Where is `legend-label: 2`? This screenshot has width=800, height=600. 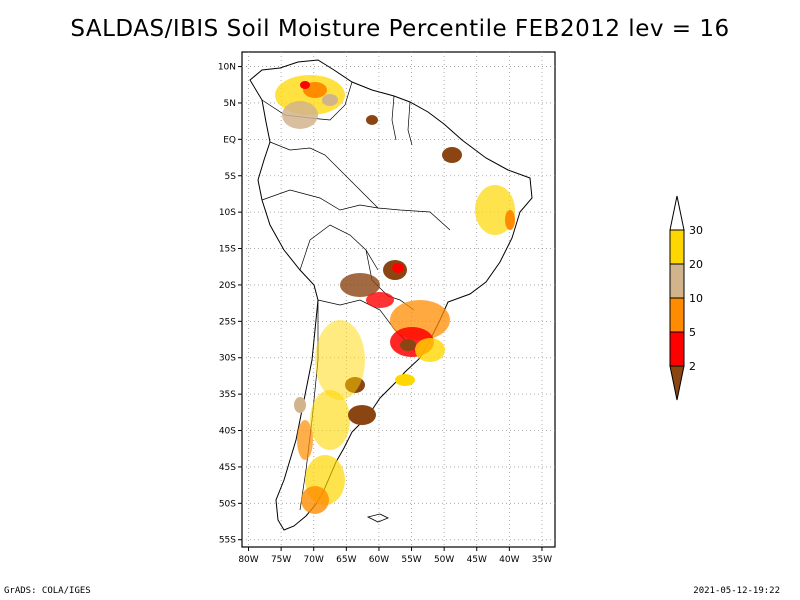 legend-label: 2 is located at coordinates (692, 366).